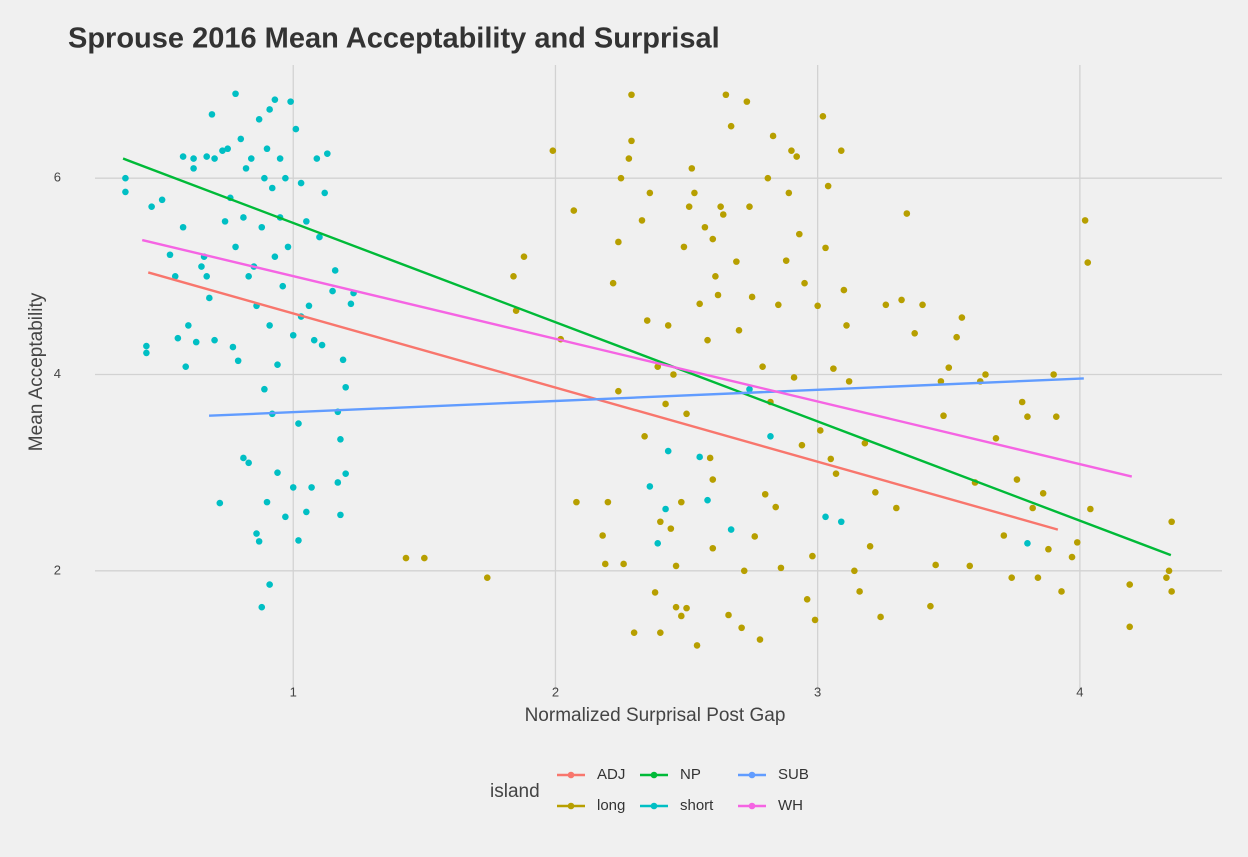 The width and height of the screenshot is (1248, 857). What do you see at coordinates (293, 691) in the screenshot?
I see `x-tick-label: 1` at bounding box center [293, 691].